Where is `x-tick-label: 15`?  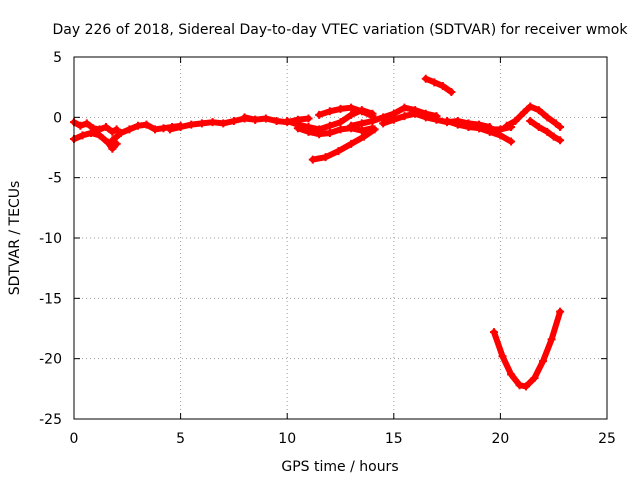 x-tick-label: 15 is located at coordinates (394, 439).